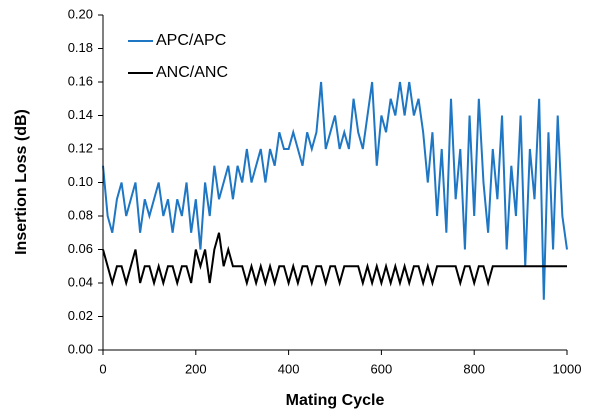 Image resolution: width=592 pixels, height=414 pixels. What do you see at coordinates (567, 368) in the screenshot?
I see `x-tick-label: 1000` at bounding box center [567, 368].